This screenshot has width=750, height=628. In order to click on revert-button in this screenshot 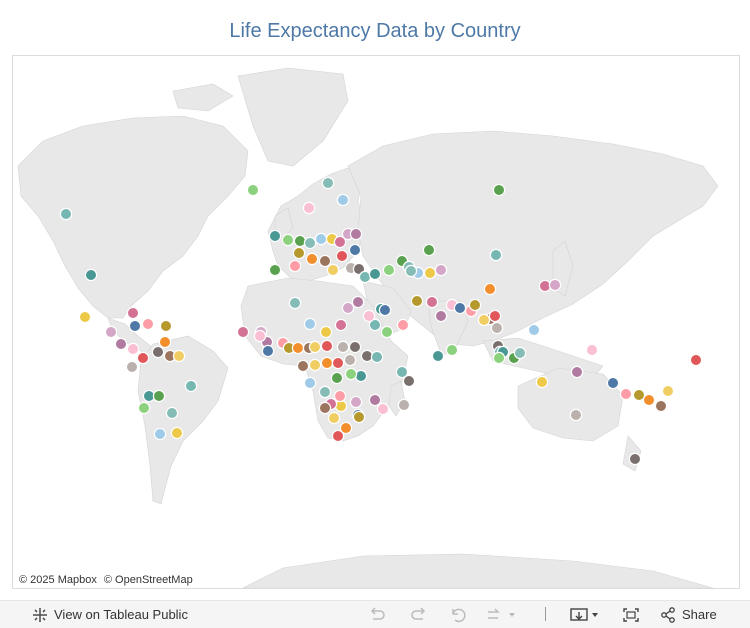, I will do `click(458, 614)`.